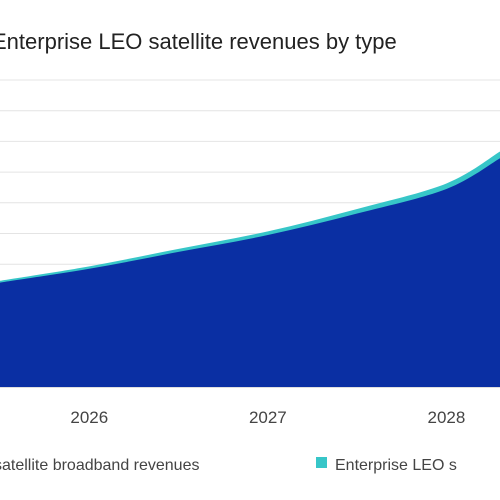 The height and width of the screenshot is (500, 500). I want to click on x-tick-label: 2028, so click(447, 417).